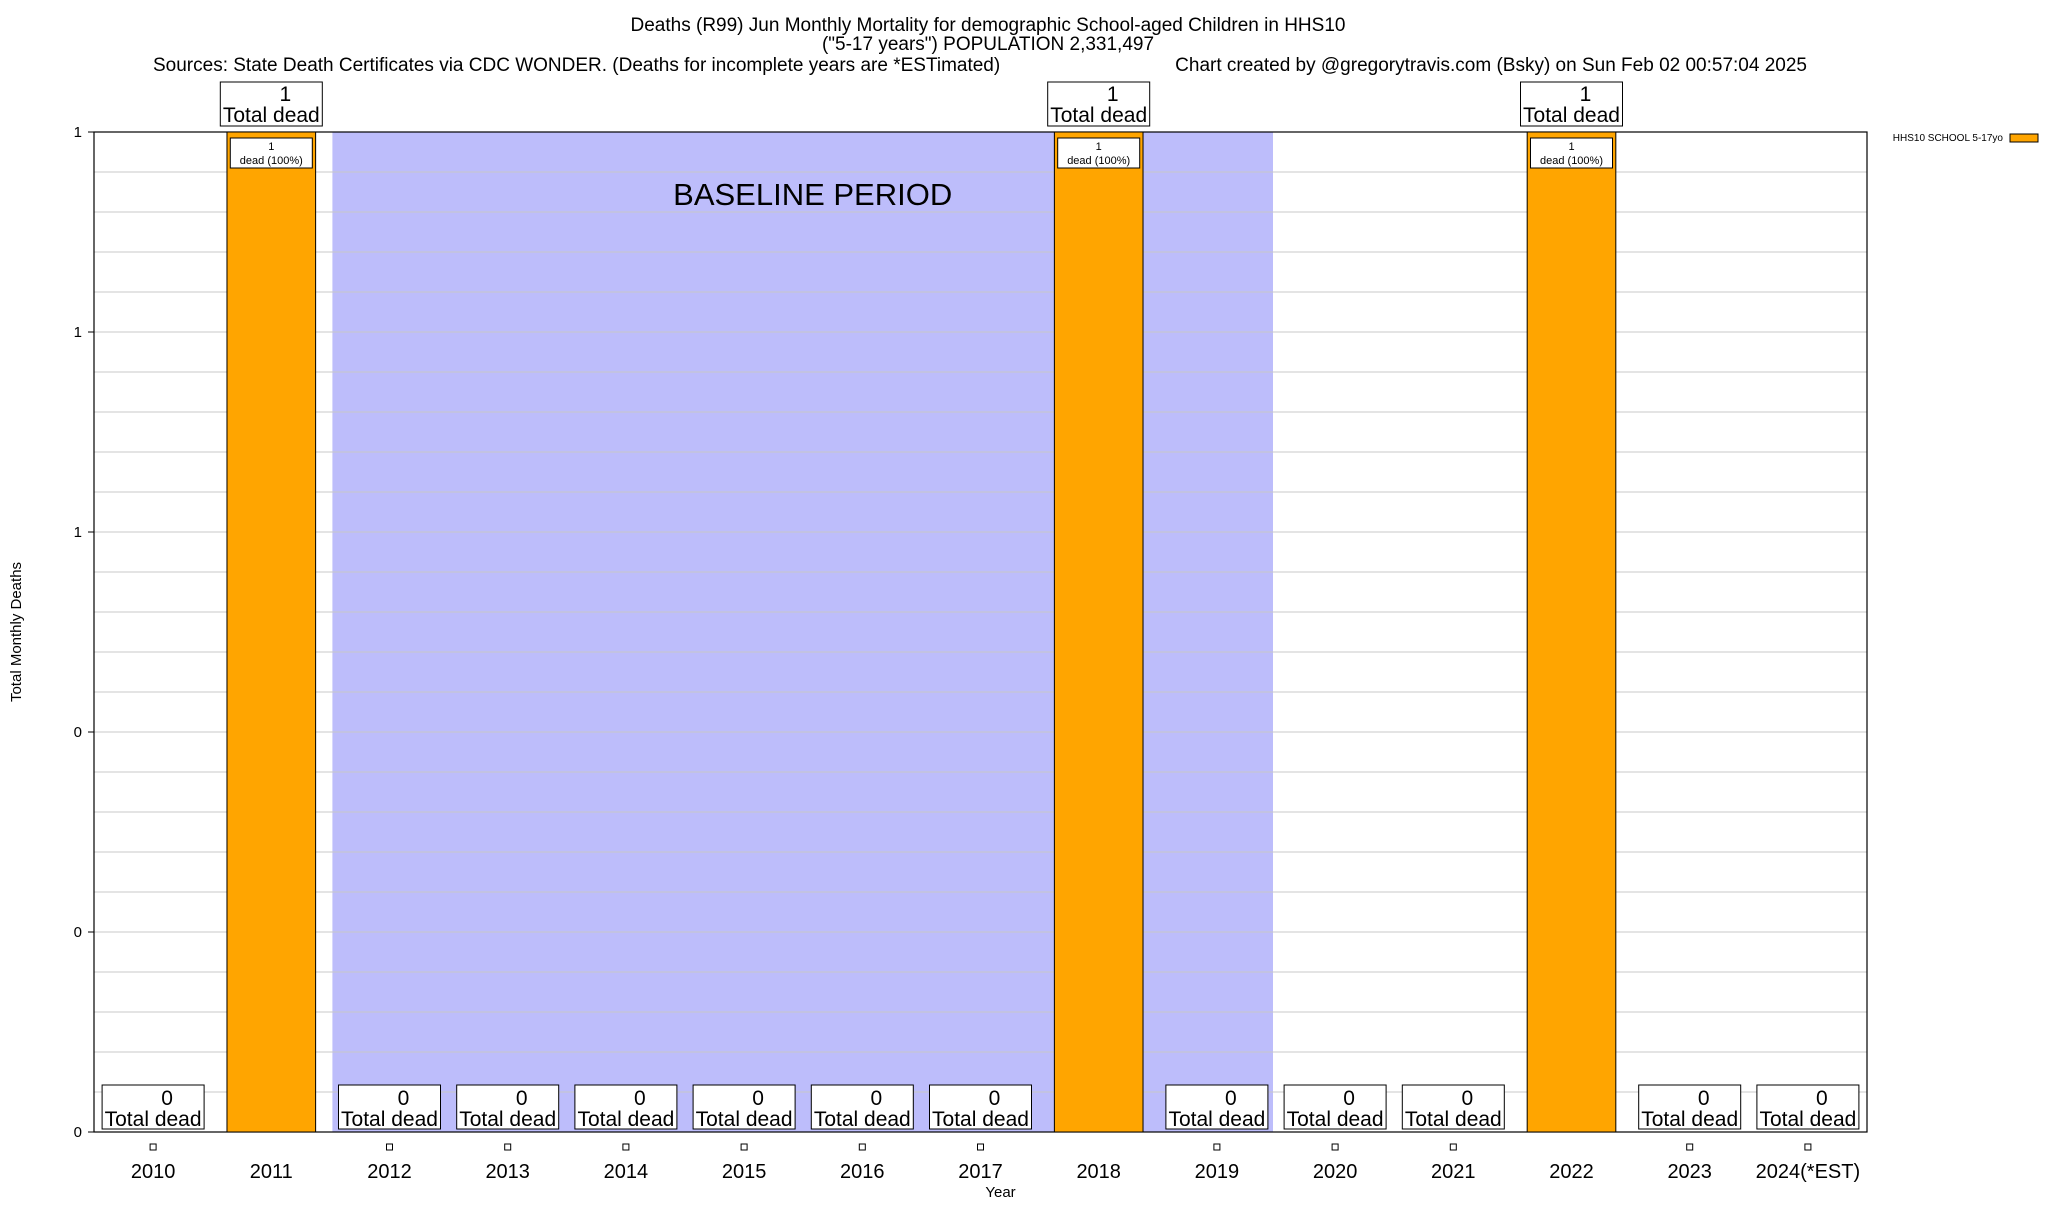 The image size is (2048, 1205). I want to click on x-tick-label: 2016, so click(862, 1172).